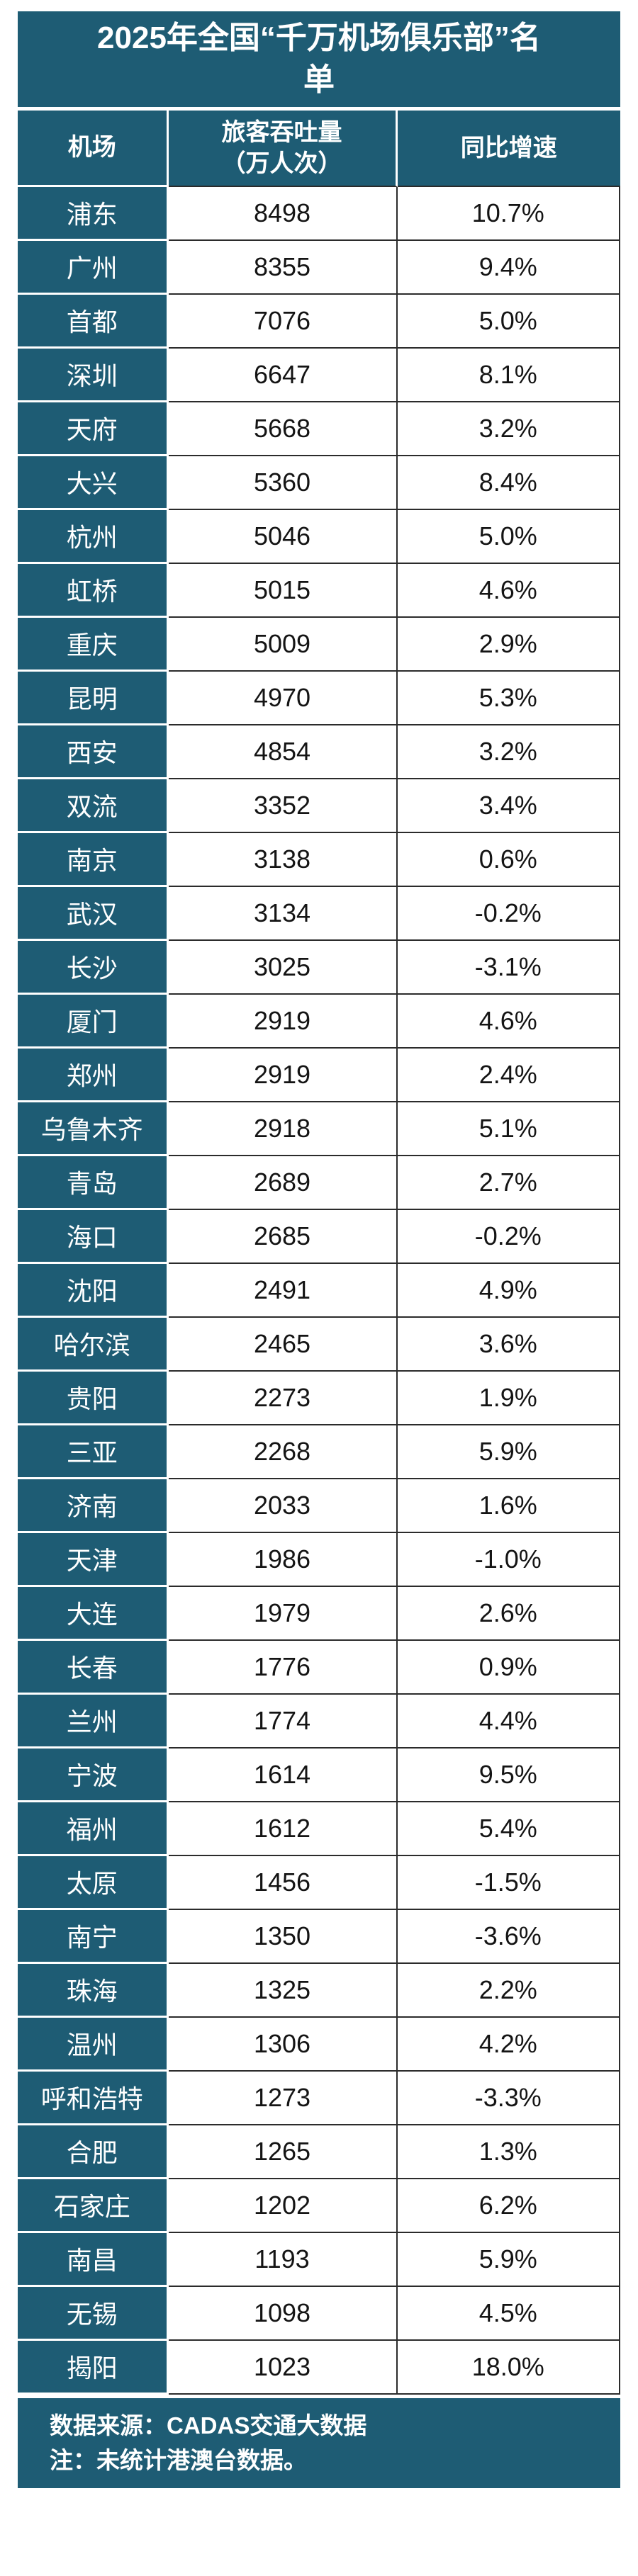  What do you see at coordinates (283, 1990) in the screenshot?
I see `throughput-value: 1325` at bounding box center [283, 1990].